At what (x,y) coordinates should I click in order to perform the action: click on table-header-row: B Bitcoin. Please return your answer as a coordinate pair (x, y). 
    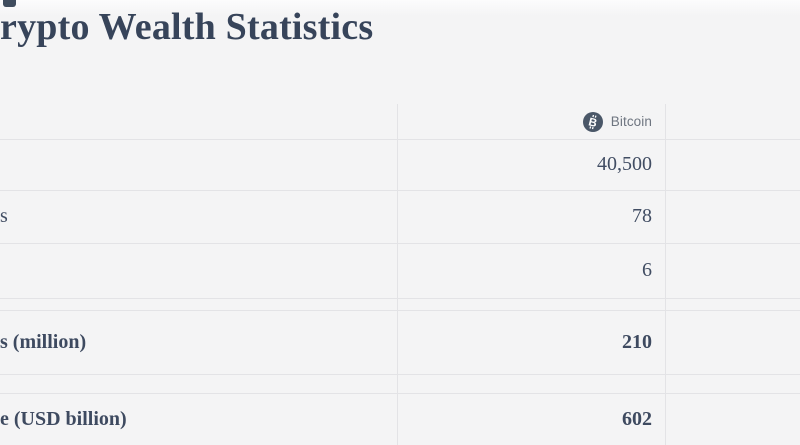
    Looking at the image, I should click on (400, 121).